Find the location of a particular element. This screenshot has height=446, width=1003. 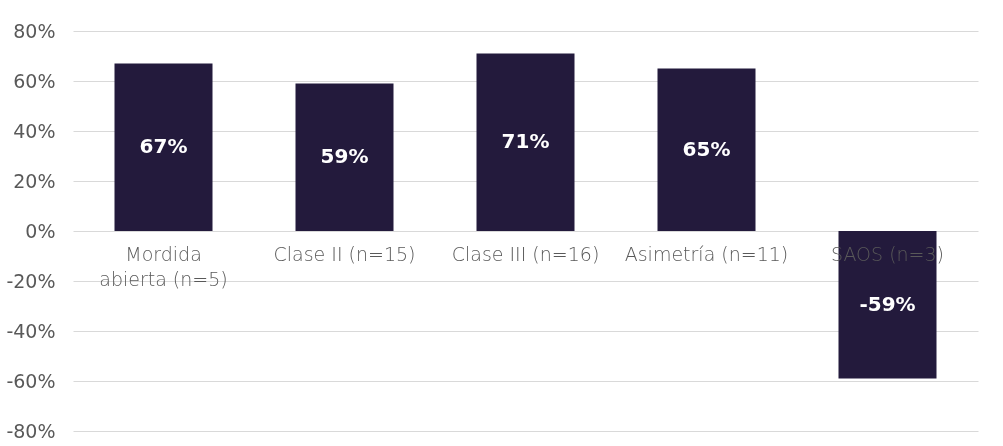

x-tick-label: Asimetría (n=11) is located at coordinates (706, 253).